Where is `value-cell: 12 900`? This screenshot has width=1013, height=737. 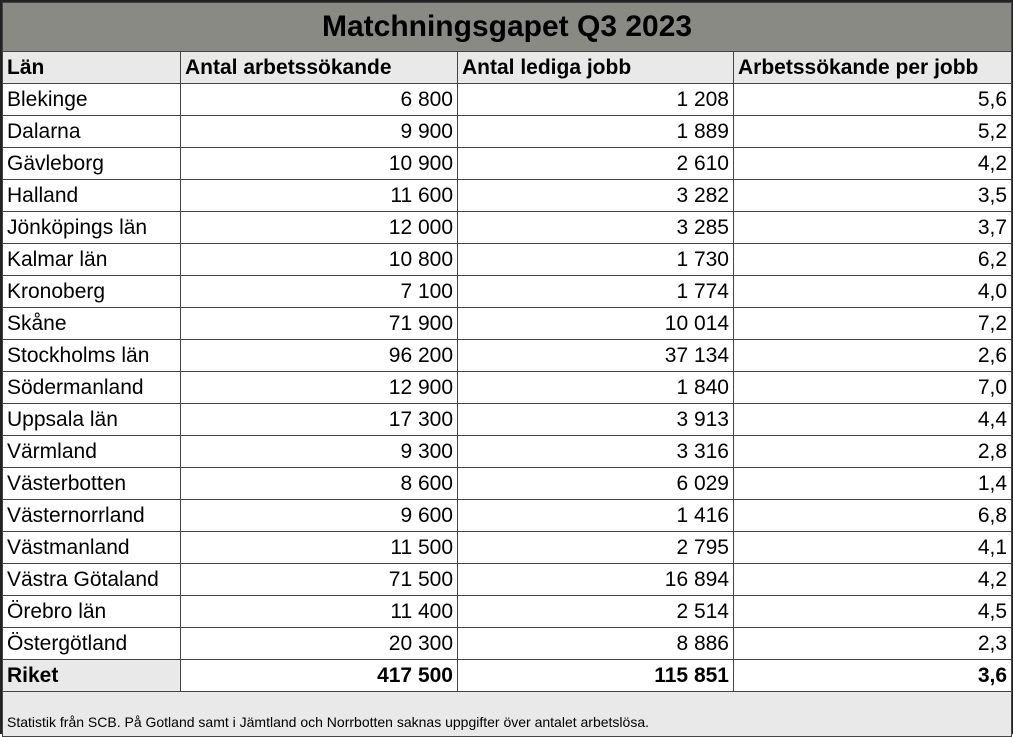 value-cell: 12 900 is located at coordinates (319, 387).